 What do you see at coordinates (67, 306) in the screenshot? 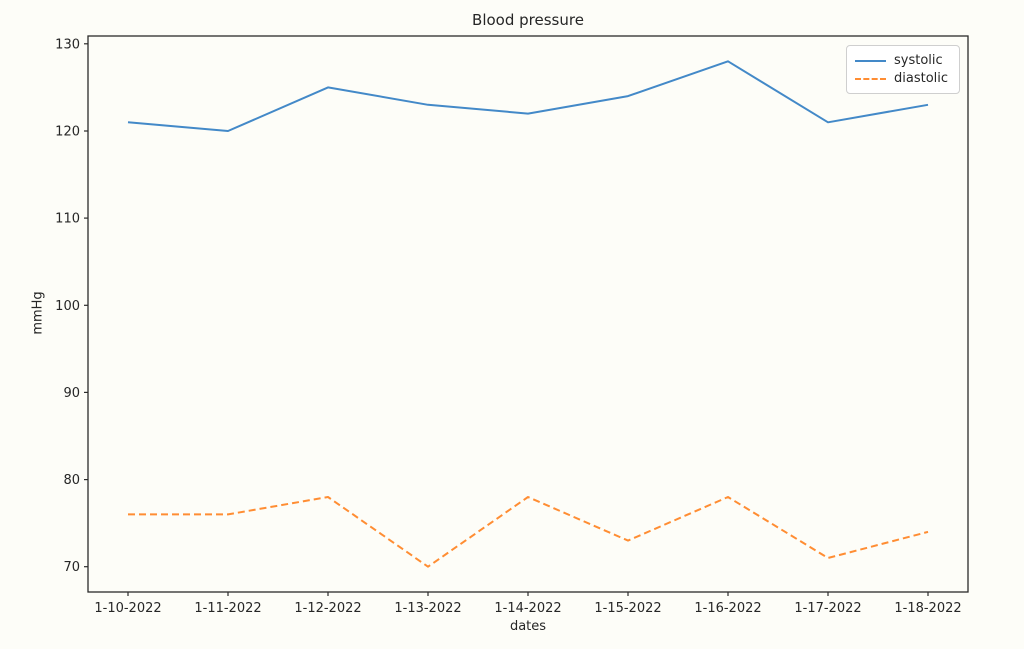
I see `y-tick-label: 100` at bounding box center [67, 306].